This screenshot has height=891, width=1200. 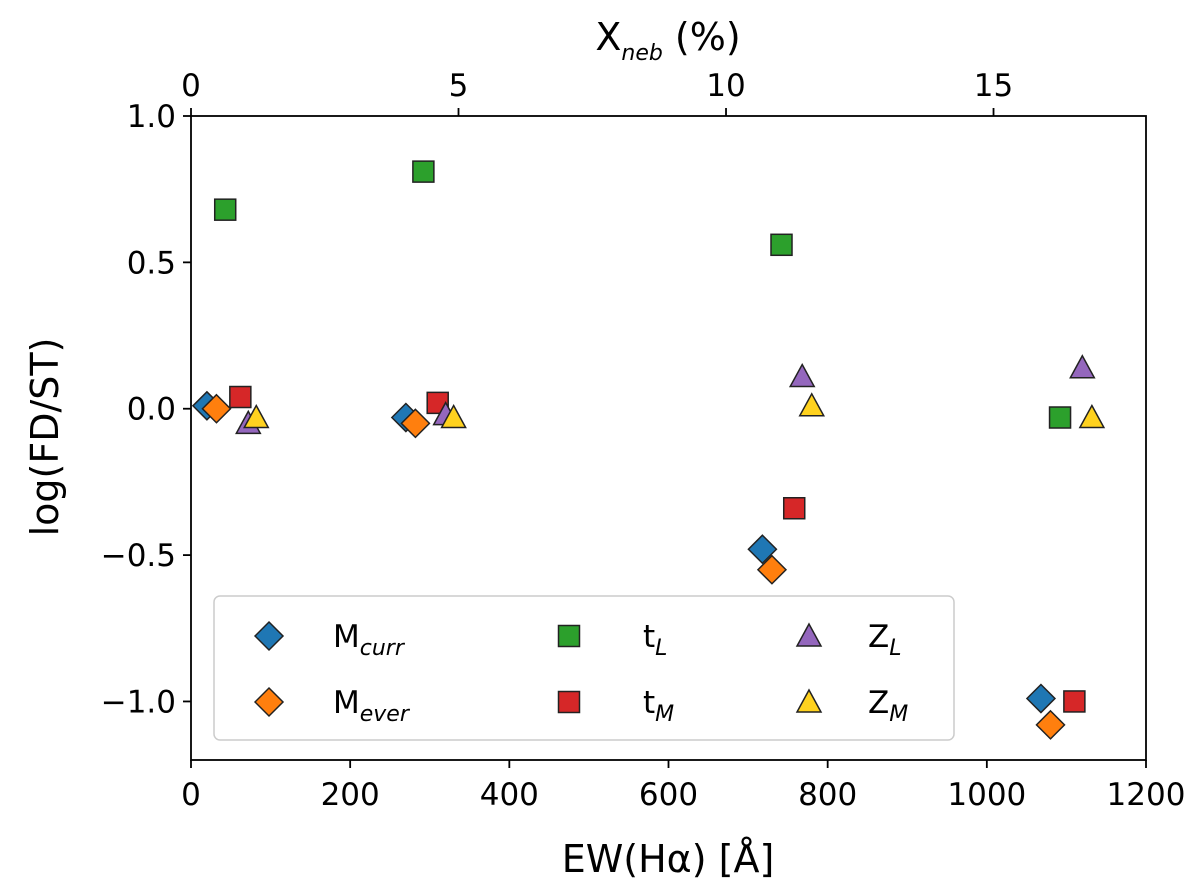 What do you see at coordinates (993, 86) in the screenshot?
I see `top-tick-label: 15` at bounding box center [993, 86].